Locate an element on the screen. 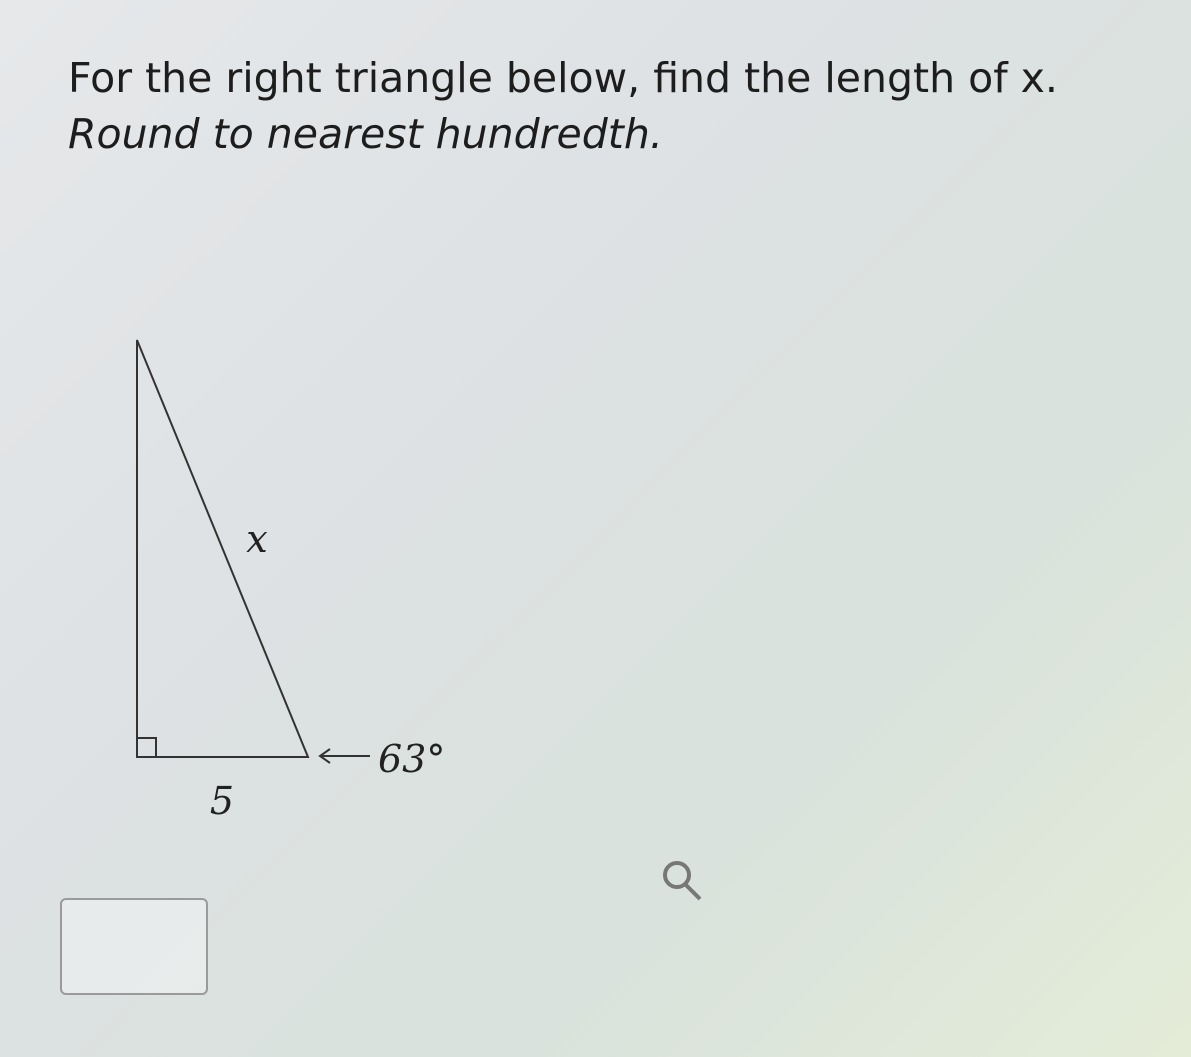 The image size is (1191, 1057). prompt-line: Round to nearest hundredth. is located at coordinates (365, 134).